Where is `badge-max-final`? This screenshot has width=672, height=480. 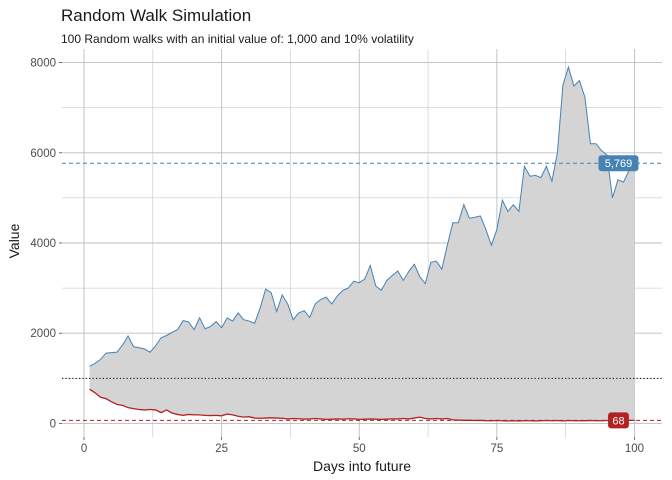
badge-max-final is located at coordinates (618, 163).